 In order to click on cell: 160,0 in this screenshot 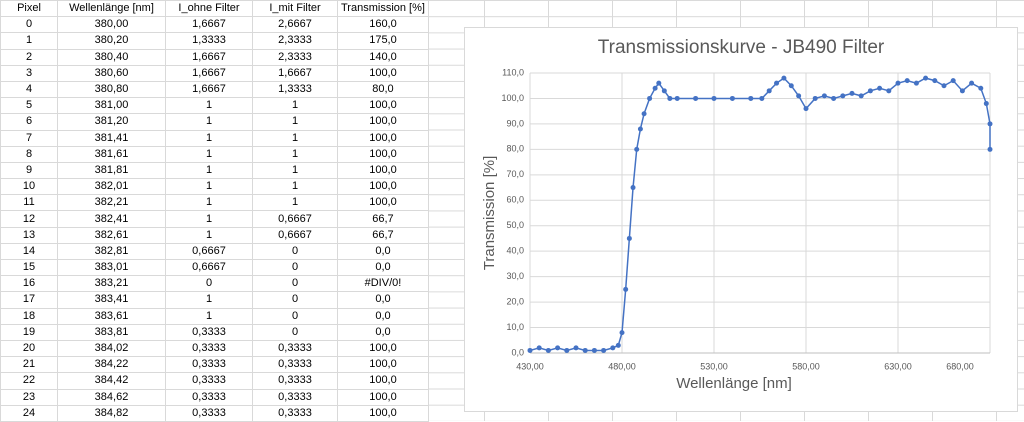, I will do `click(383, 25)`.